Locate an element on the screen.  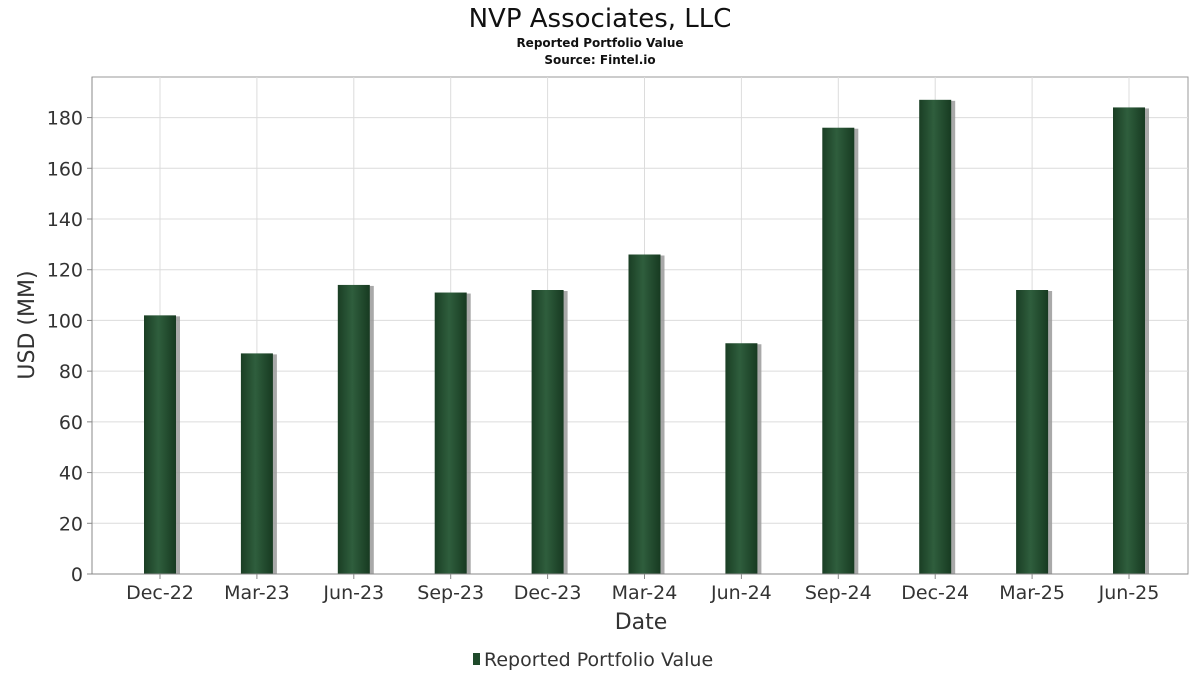
y-tick-label: 100 is located at coordinates (65, 321).